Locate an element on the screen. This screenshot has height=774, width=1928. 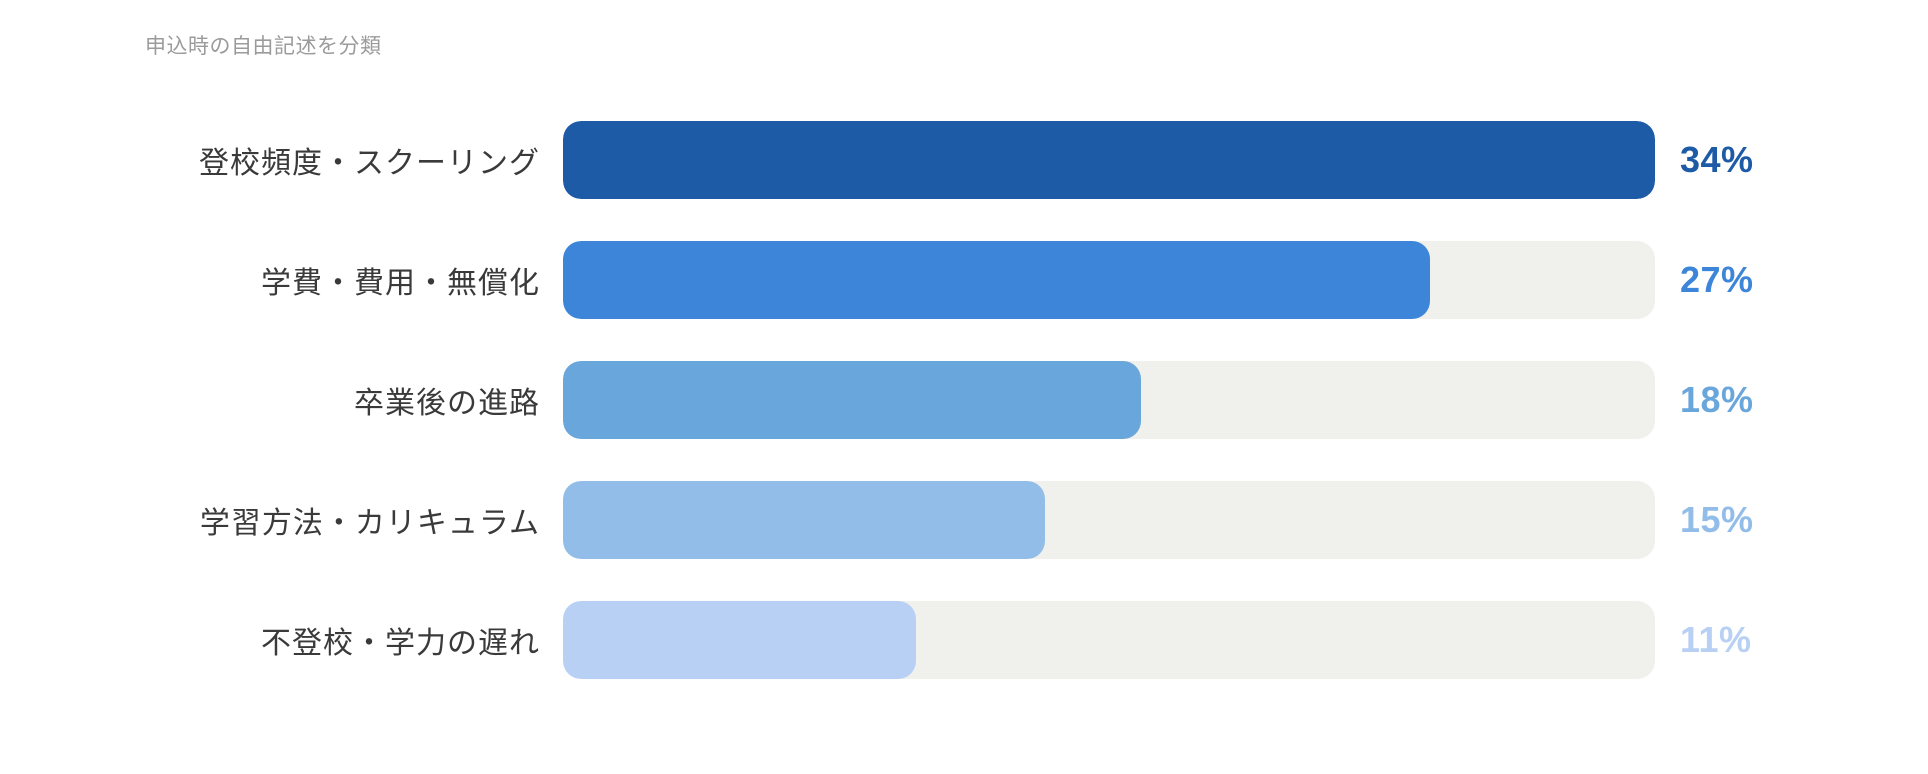
bar-row: 卒業後の進路 18% is located at coordinates (964, 400).